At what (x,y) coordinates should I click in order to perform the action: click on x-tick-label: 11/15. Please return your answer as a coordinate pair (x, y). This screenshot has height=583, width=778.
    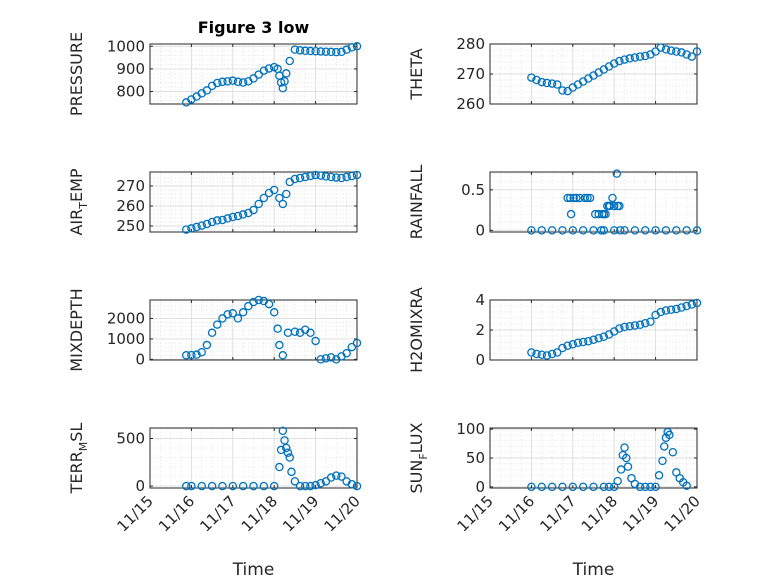
    Looking at the image, I should click on (135, 513).